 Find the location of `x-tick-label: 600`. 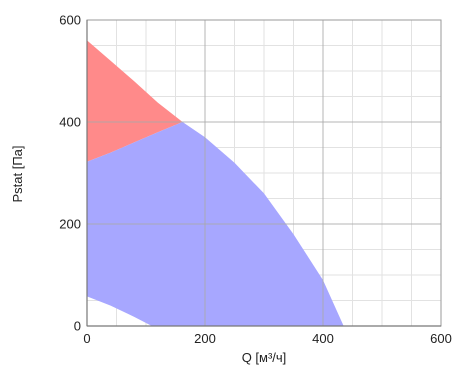

x-tick-label: 600 is located at coordinates (441, 338).